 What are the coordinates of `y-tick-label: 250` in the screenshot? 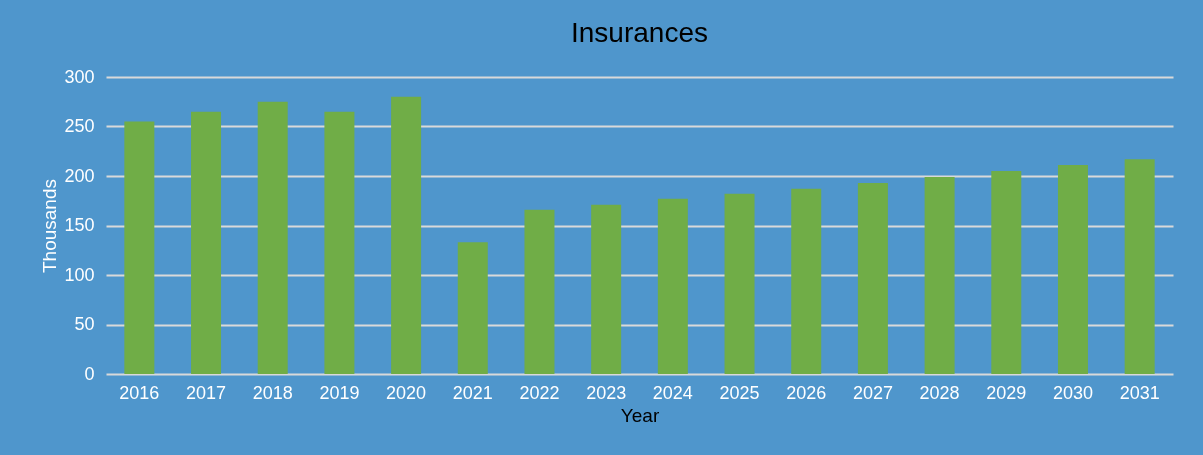 It's located at (79, 126).